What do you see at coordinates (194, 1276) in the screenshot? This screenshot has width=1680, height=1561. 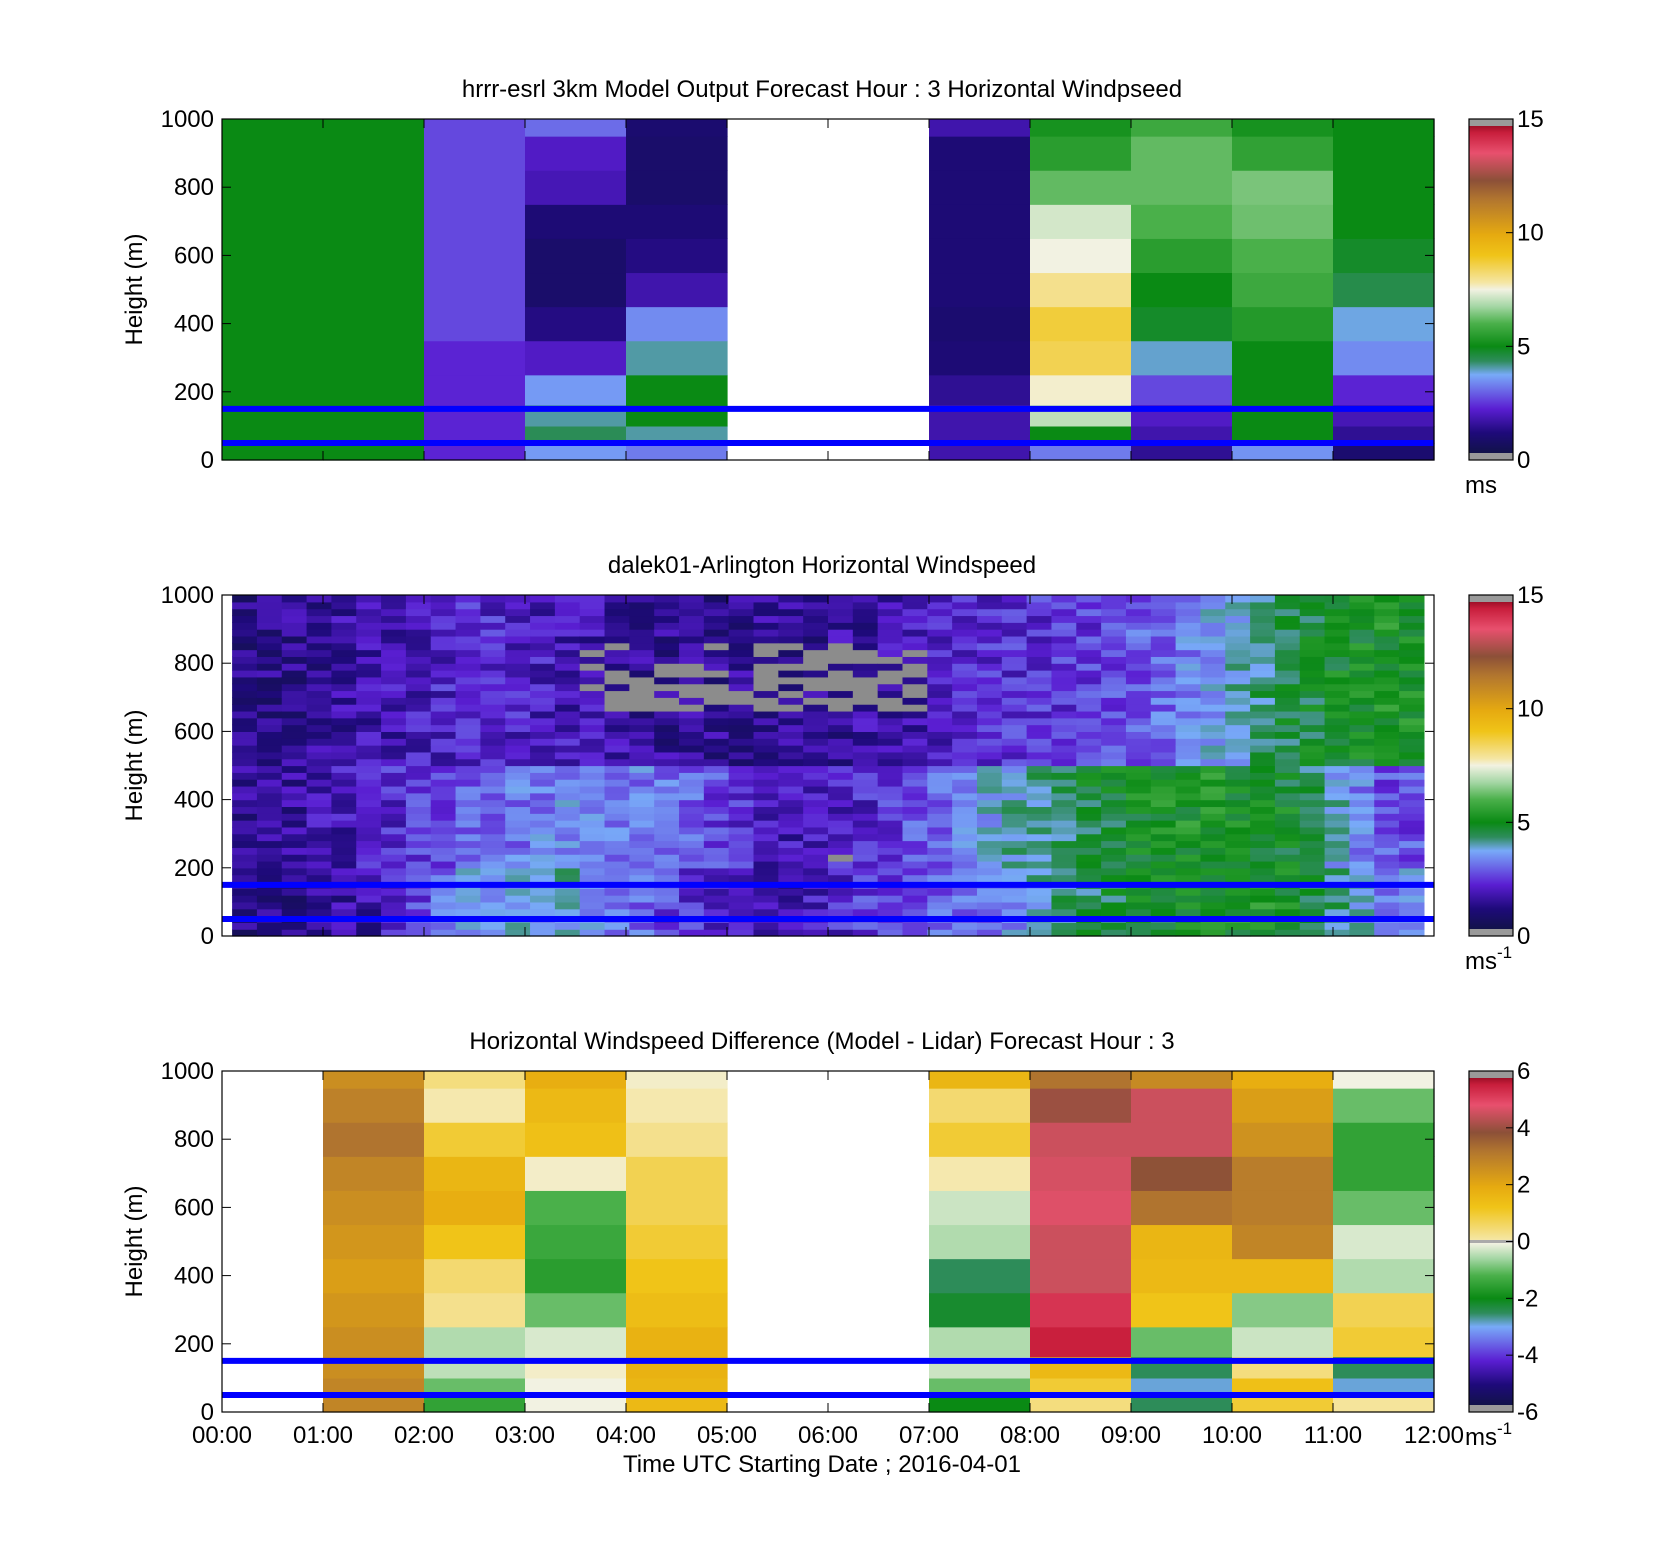 I see `y-tick-label: 400` at bounding box center [194, 1276].